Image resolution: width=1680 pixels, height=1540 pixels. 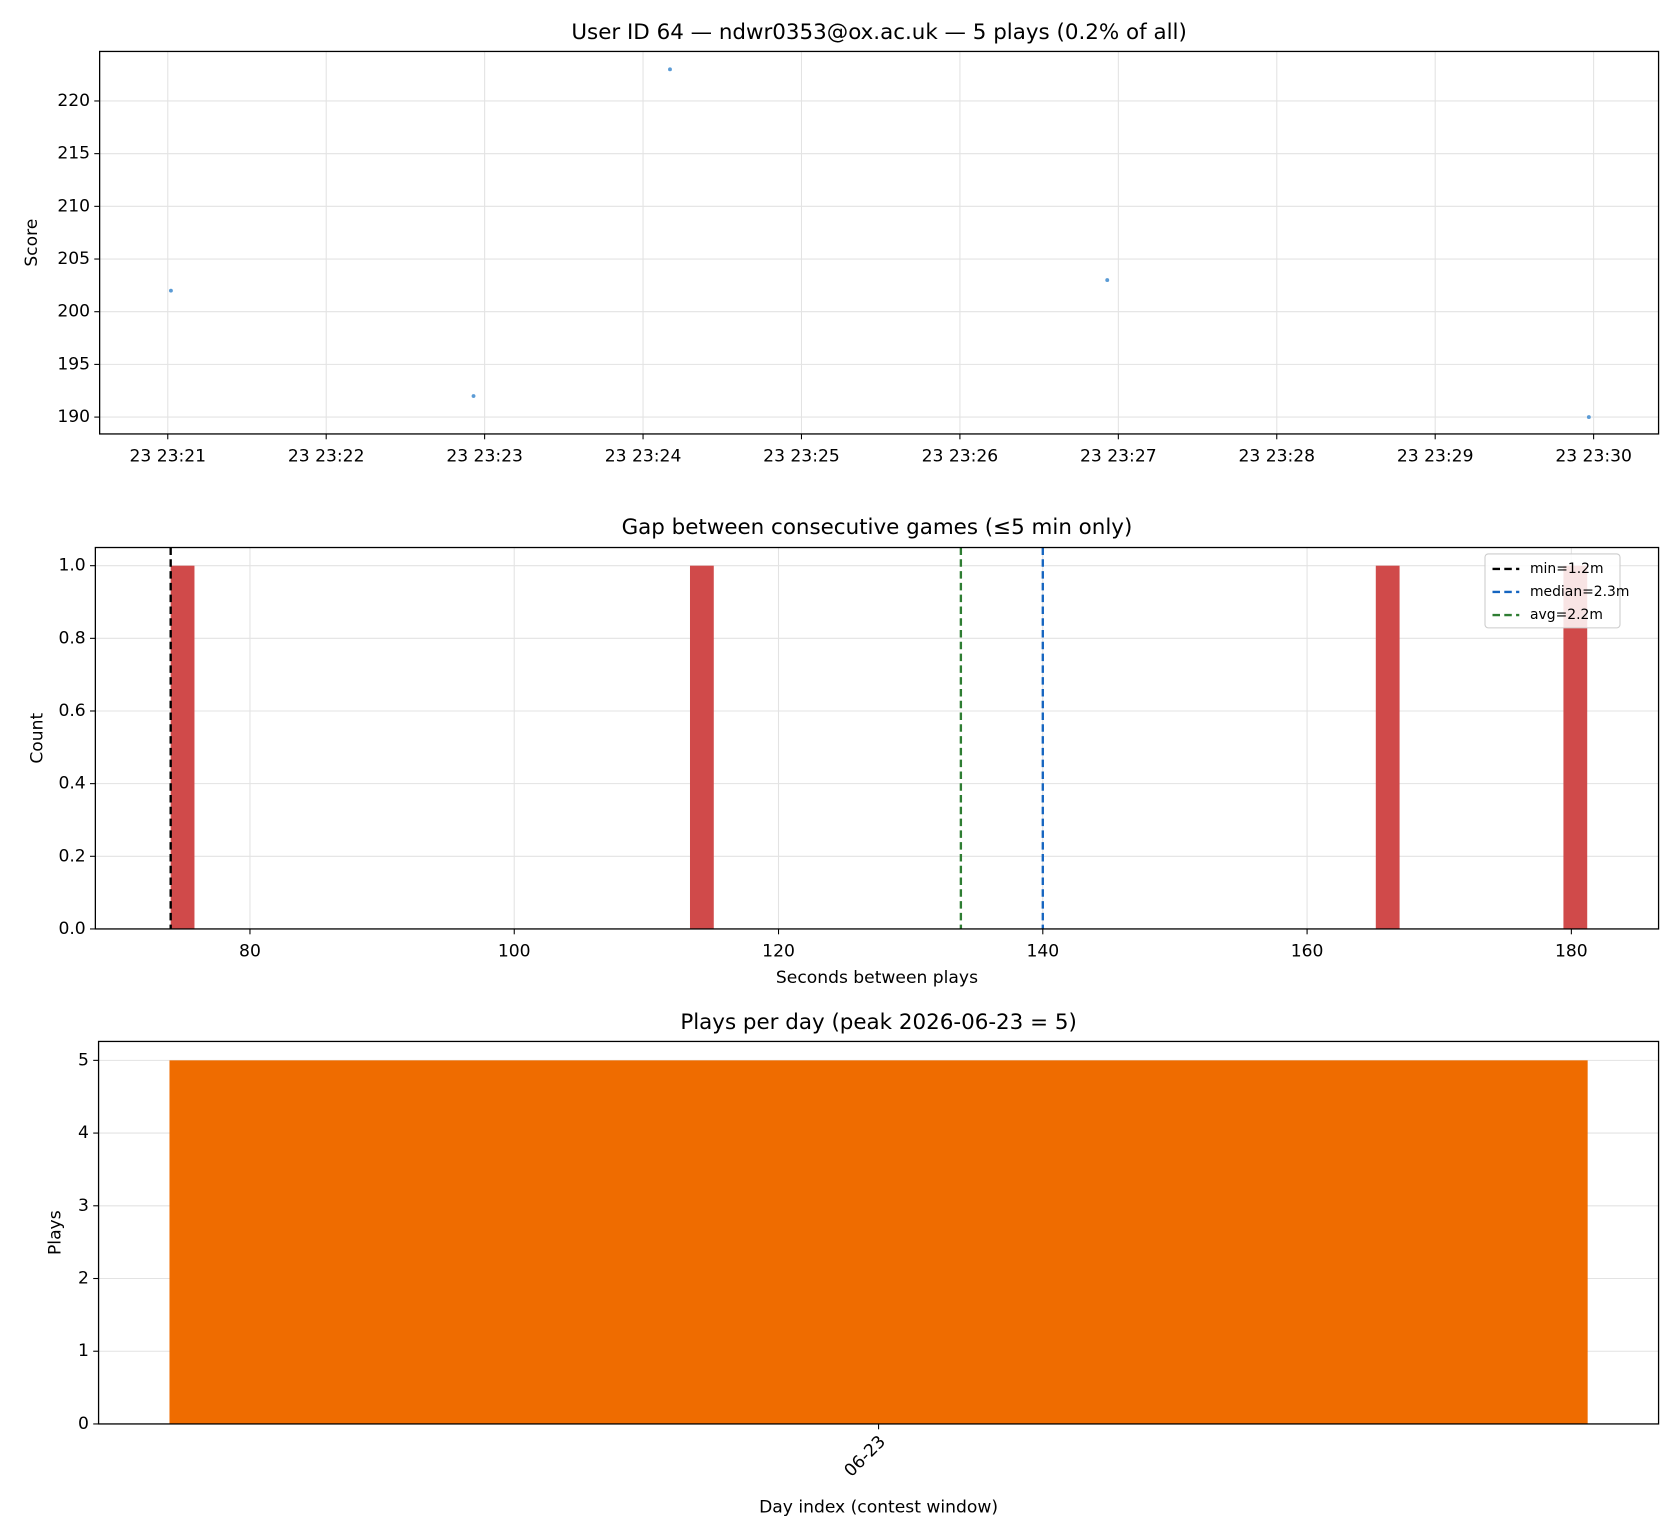 What do you see at coordinates (878, 1508) in the screenshot?
I see `x-axis-label: Day index (contest window)` at bounding box center [878, 1508].